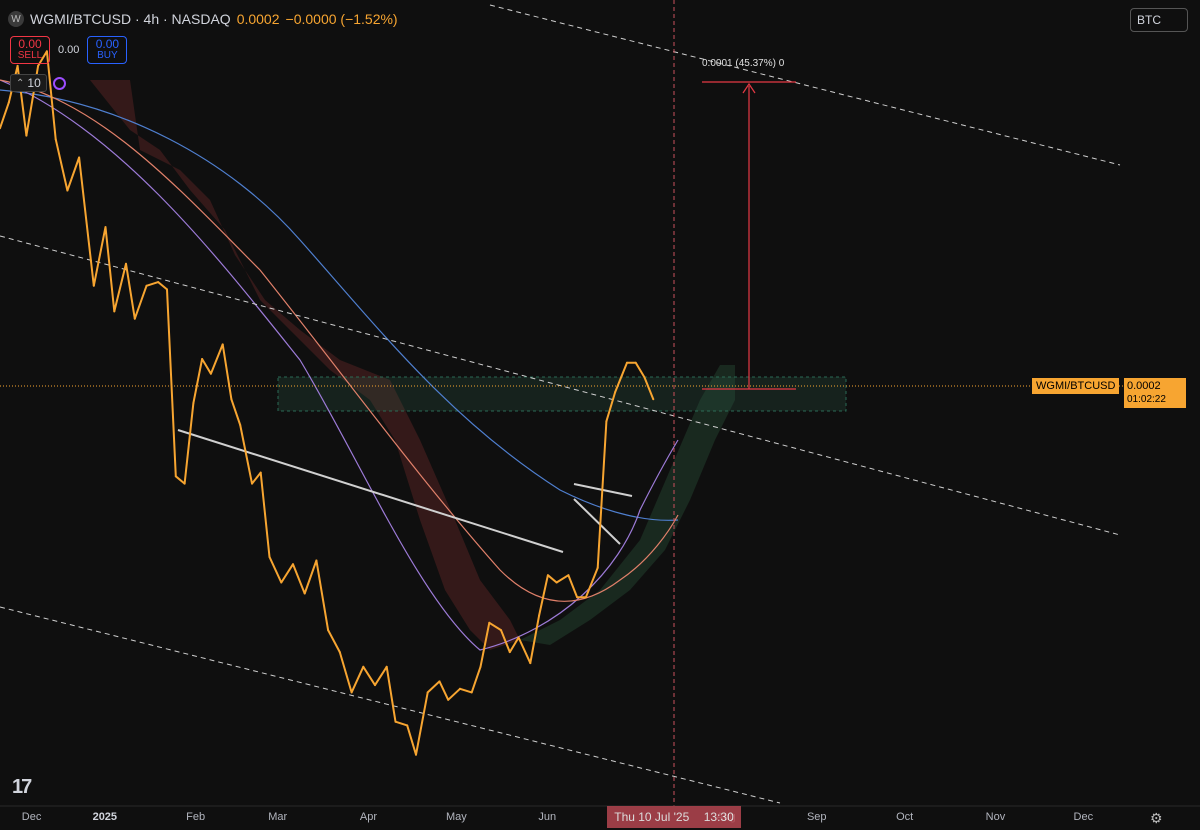 Image resolution: width=1200 pixels, height=830 pixels. What do you see at coordinates (22, 787) in the screenshot?
I see `tradingview-logo-icon: 17` at bounding box center [22, 787].